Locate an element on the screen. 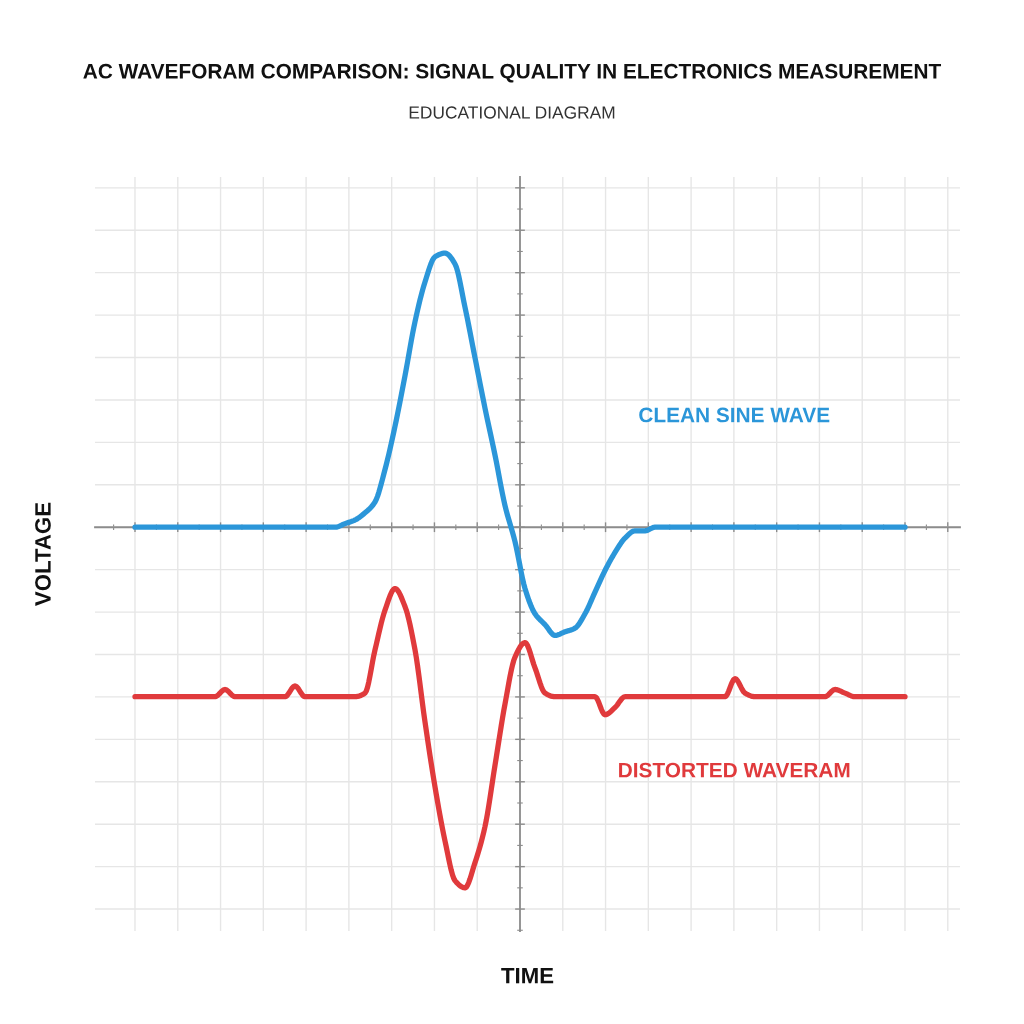  text: CLEAN SINE WAVE is located at coordinates (734, 415).